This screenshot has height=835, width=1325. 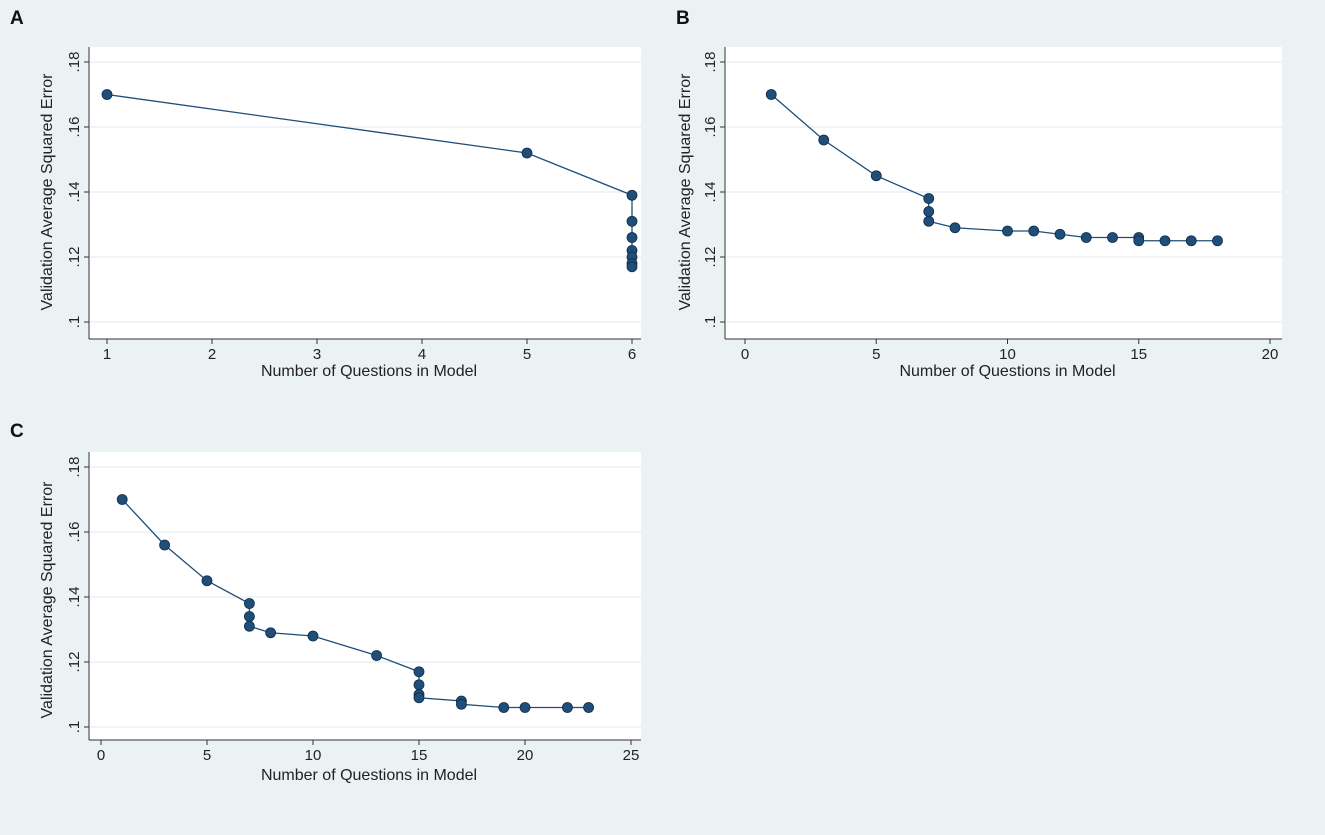 What do you see at coordinates (207, 755) in the screenshot?
I see `x-tick-label-c-1: 5` at bounding box center [207, 755].